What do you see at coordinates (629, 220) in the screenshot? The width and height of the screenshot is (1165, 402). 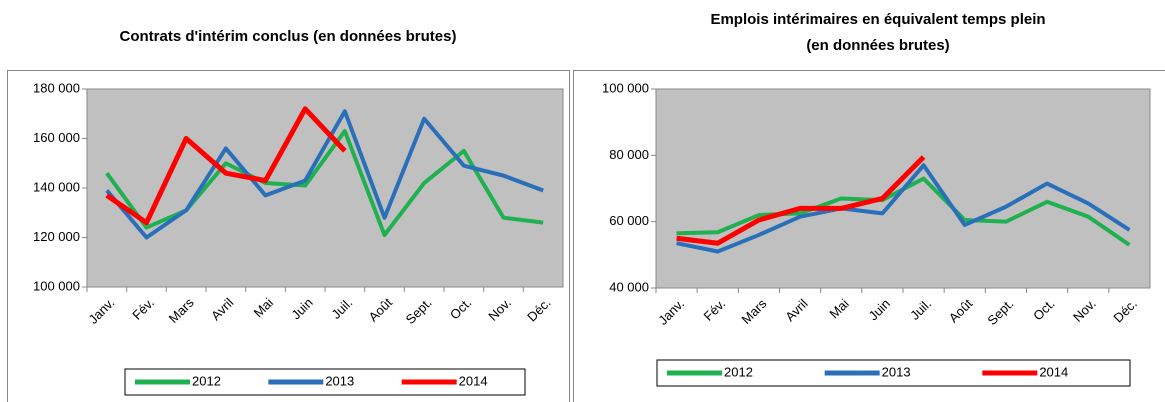 I see `y-tick-label: 60 000` at bounding box center [629, 220].